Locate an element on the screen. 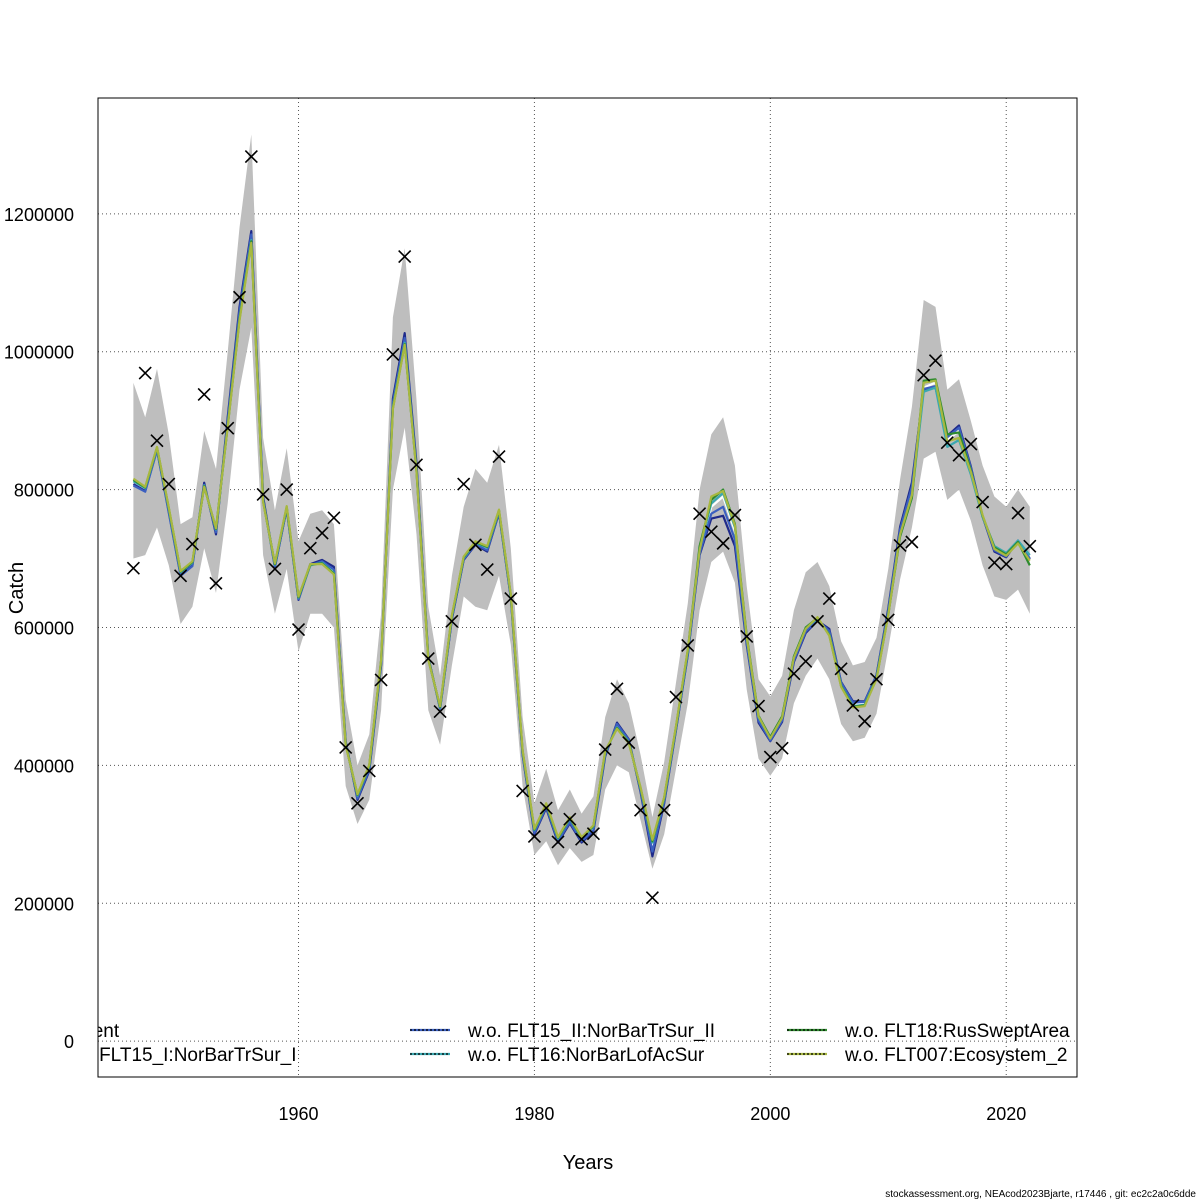 Image resolution: width=1200 pixels, height=1200 pixels. legend-label: w.o. FLT16:NorBarLofAcSur is located at coordinates (586, 1055).